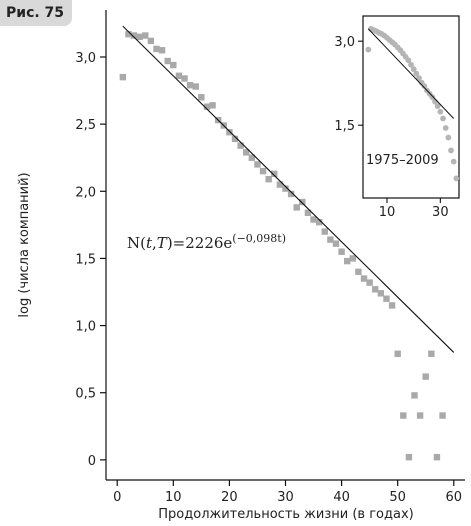  Describe the element at coordinates (117, 497) in the screenshot. I see `x-tick-label: 0` at that location.